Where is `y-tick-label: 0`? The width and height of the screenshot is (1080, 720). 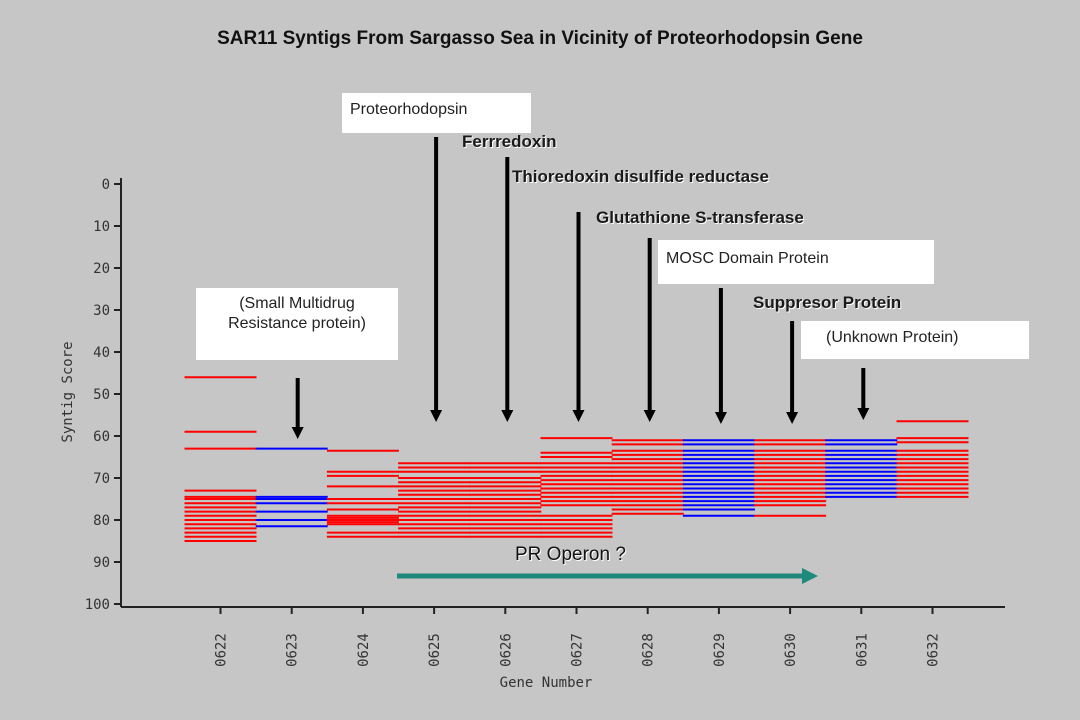
y-tick-label: 0 is located at coordinates (106, 185).